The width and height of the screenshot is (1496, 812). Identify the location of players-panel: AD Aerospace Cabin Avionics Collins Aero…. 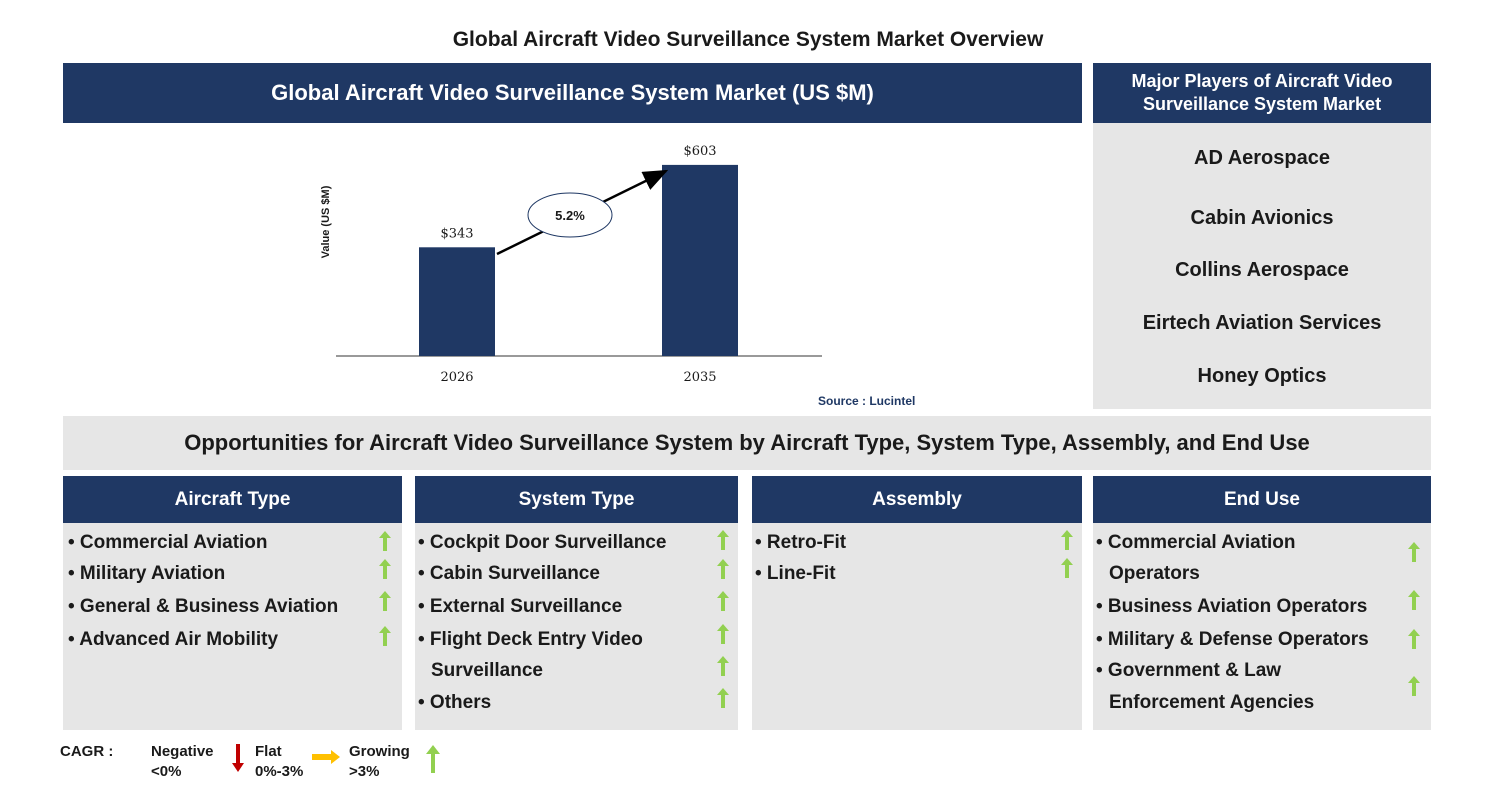
(1262, 266).